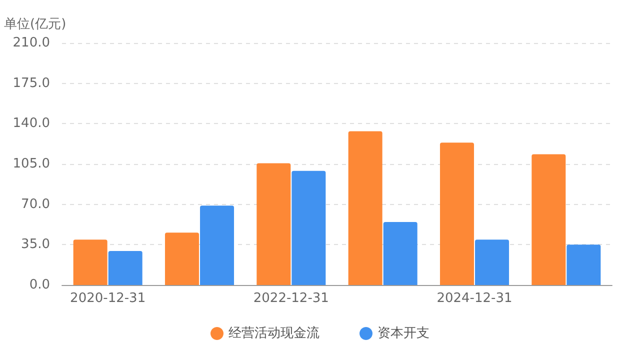 This screenshot has height=351, width=640. Describe the element at coordinates (31, 83) in the screenshot. I see `y-tick-label: 175.0` at that location.